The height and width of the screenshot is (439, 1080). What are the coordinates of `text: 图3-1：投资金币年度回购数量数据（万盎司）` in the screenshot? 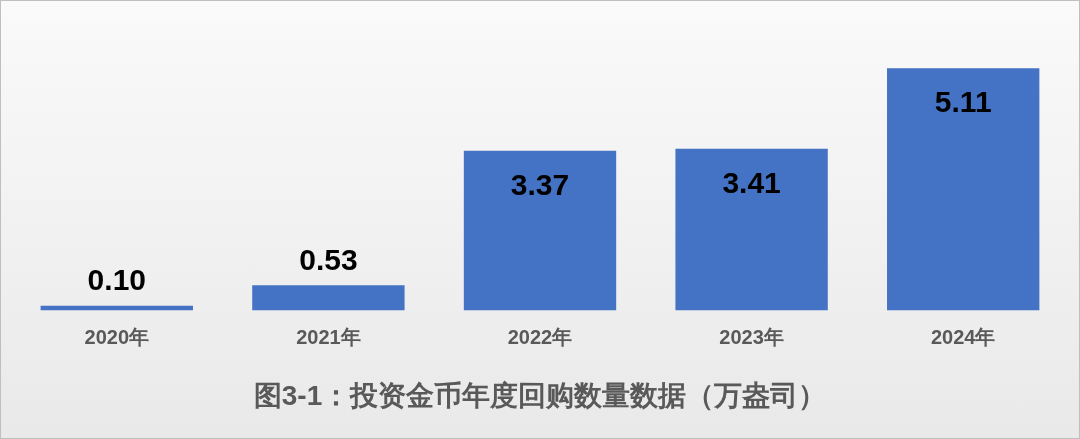 It's located at (540, 395).